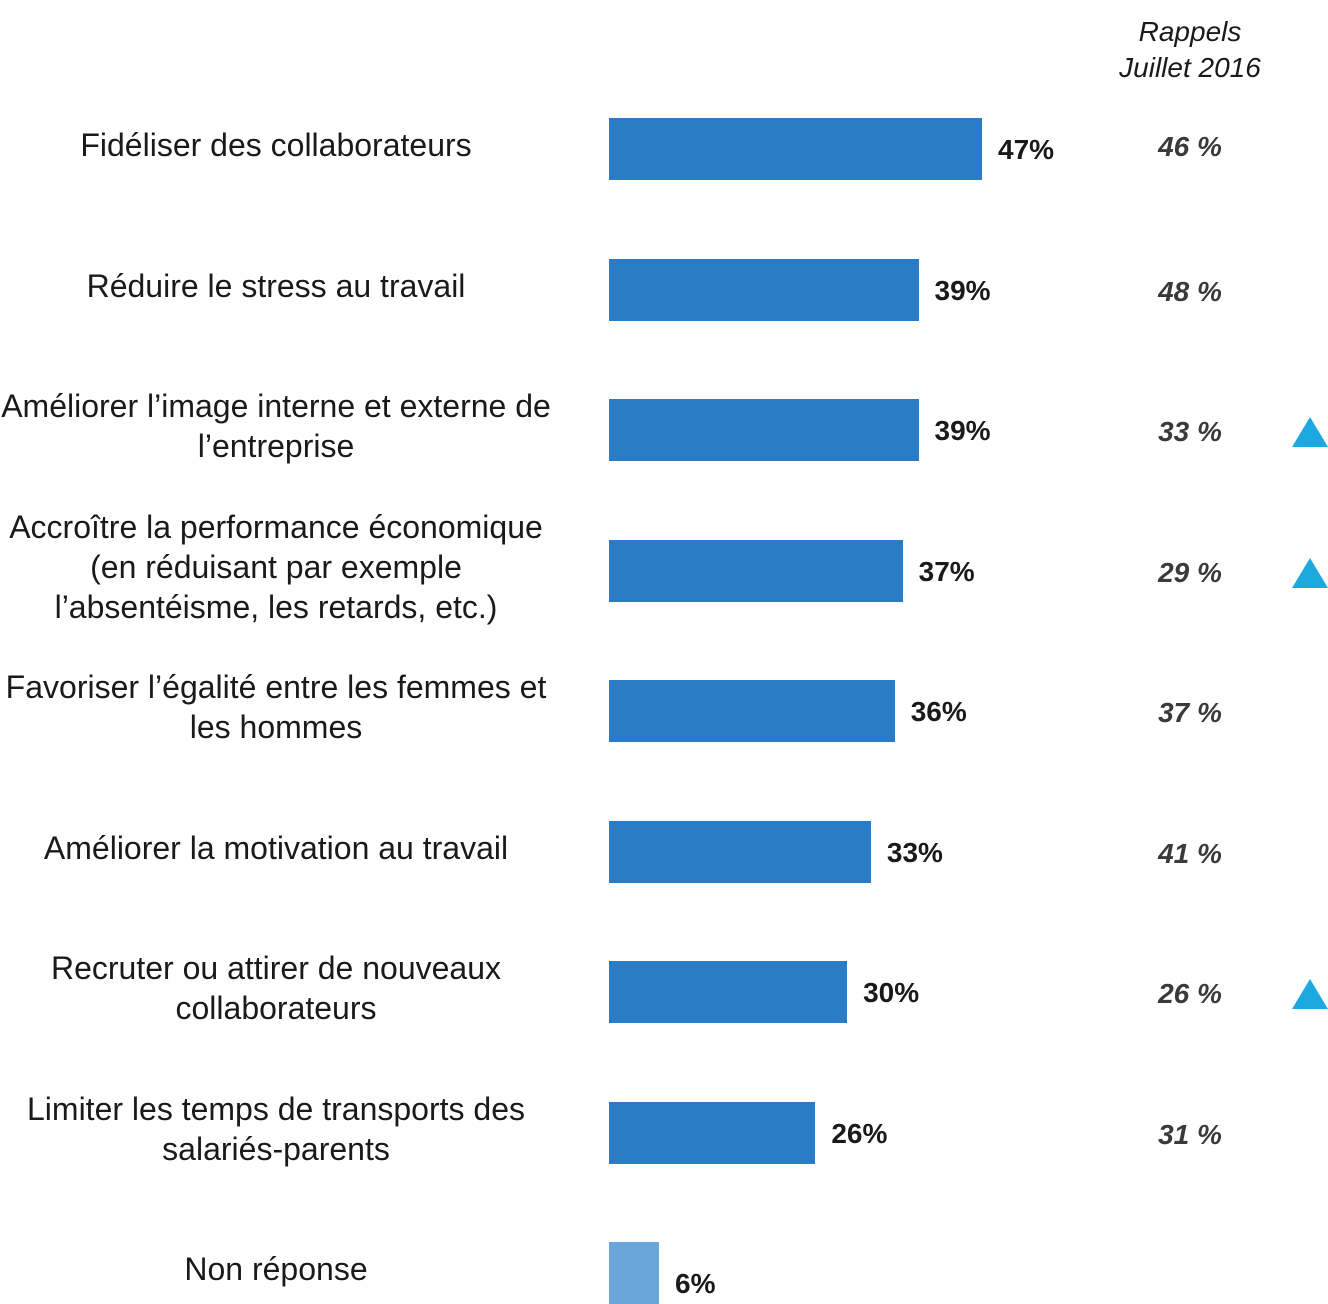 This screenshot has height=1304, width=1328. What do you see at coordinates (276, 446) in the screenshot?
I see `category-label-line: l’entreprise` at bounding box center [276, 446].